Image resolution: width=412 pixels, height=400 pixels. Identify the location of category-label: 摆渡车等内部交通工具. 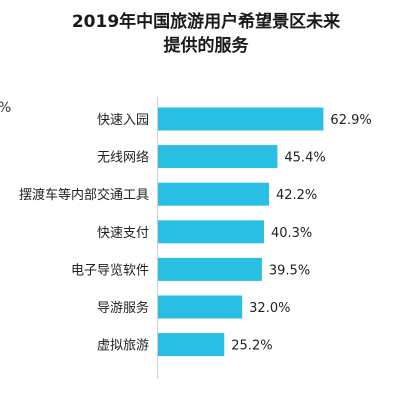
(84, 195).